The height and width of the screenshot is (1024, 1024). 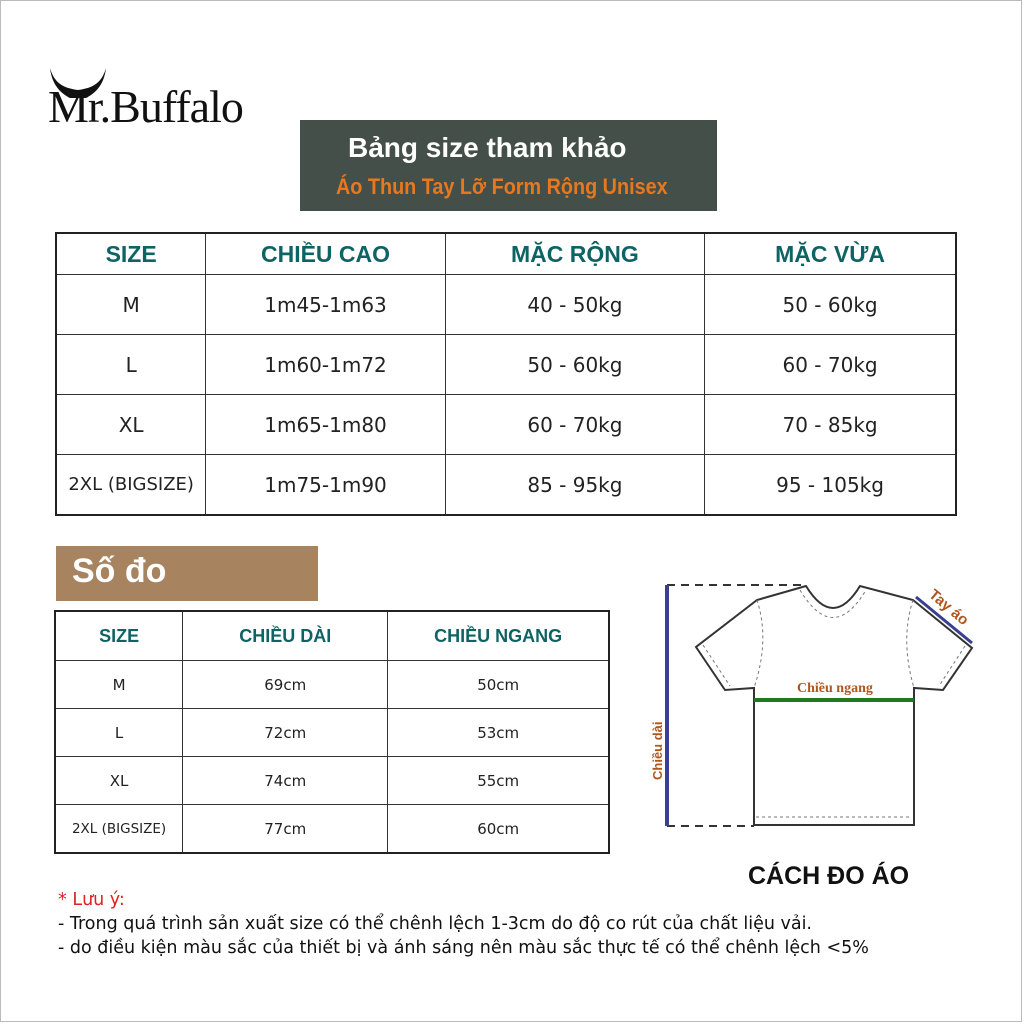 What do you see at coordinates (325, 424) in the screenshot?
I see `cell: 1m65-1m80` at bounding box center [325, 424].